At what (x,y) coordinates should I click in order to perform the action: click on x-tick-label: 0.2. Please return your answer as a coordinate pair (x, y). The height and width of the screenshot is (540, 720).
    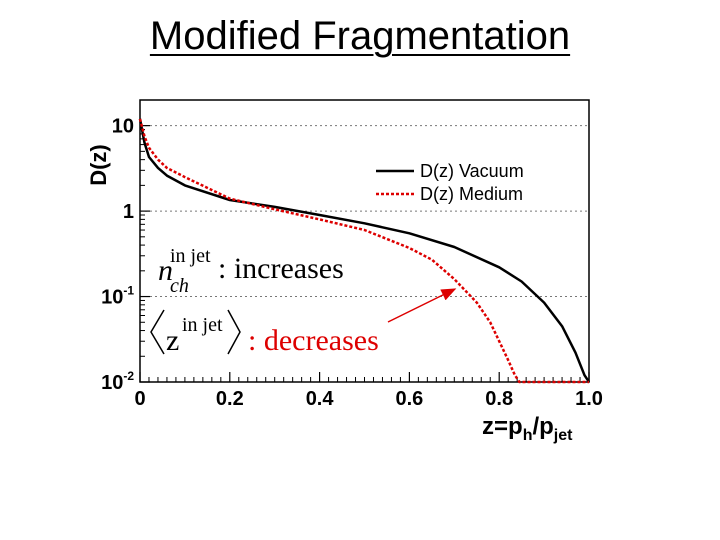
    Looking at the image, I should click on (230, 399).